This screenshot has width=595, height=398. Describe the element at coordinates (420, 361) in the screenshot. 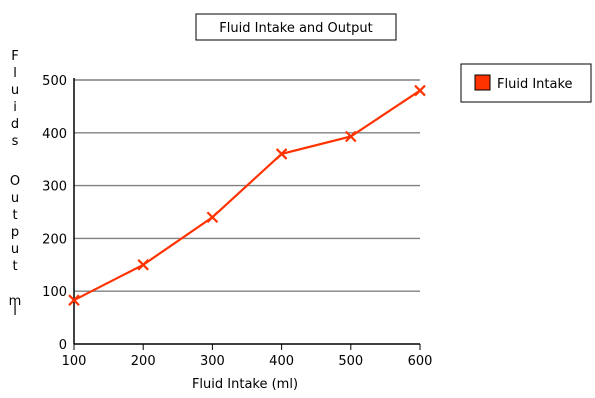

I see `x-tick-label: 600` at that location.